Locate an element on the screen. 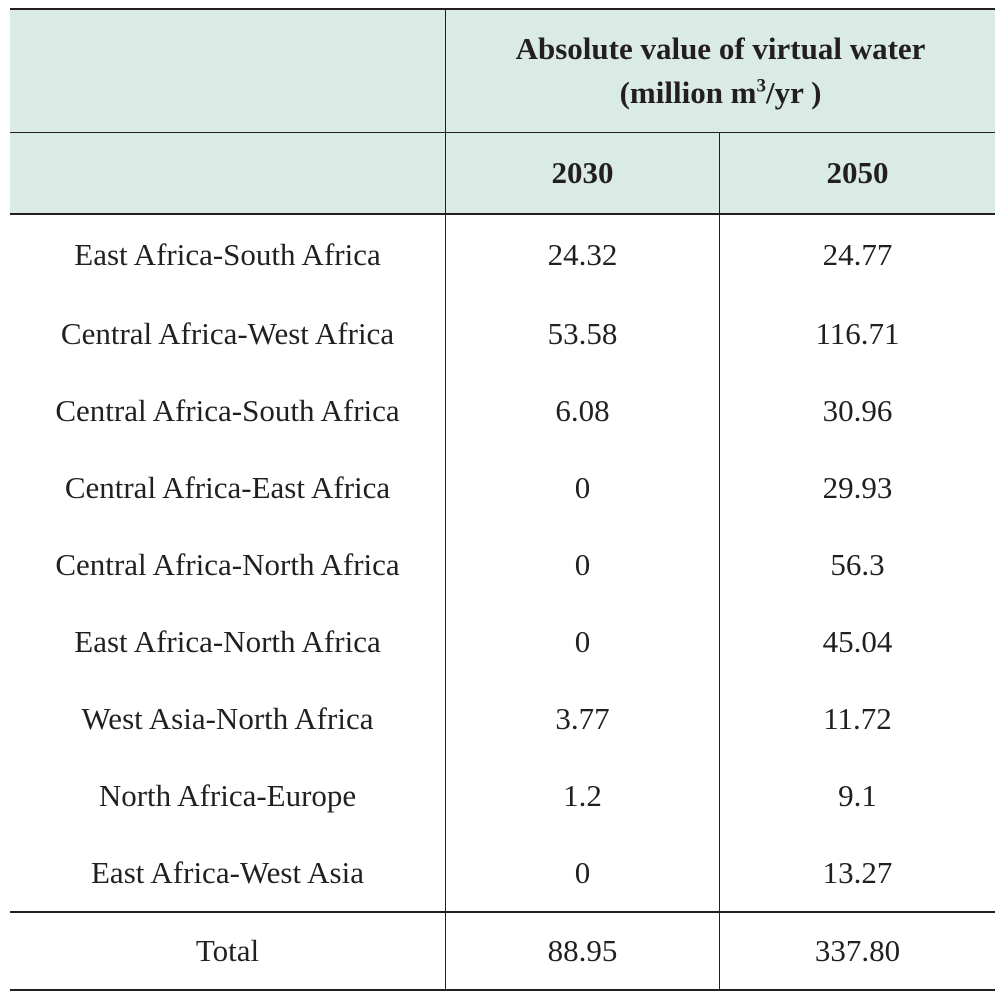 The image size is (999, 991). table-row: Central Africa-North Africa 0 56.3 is located at coordinates (502, 564).